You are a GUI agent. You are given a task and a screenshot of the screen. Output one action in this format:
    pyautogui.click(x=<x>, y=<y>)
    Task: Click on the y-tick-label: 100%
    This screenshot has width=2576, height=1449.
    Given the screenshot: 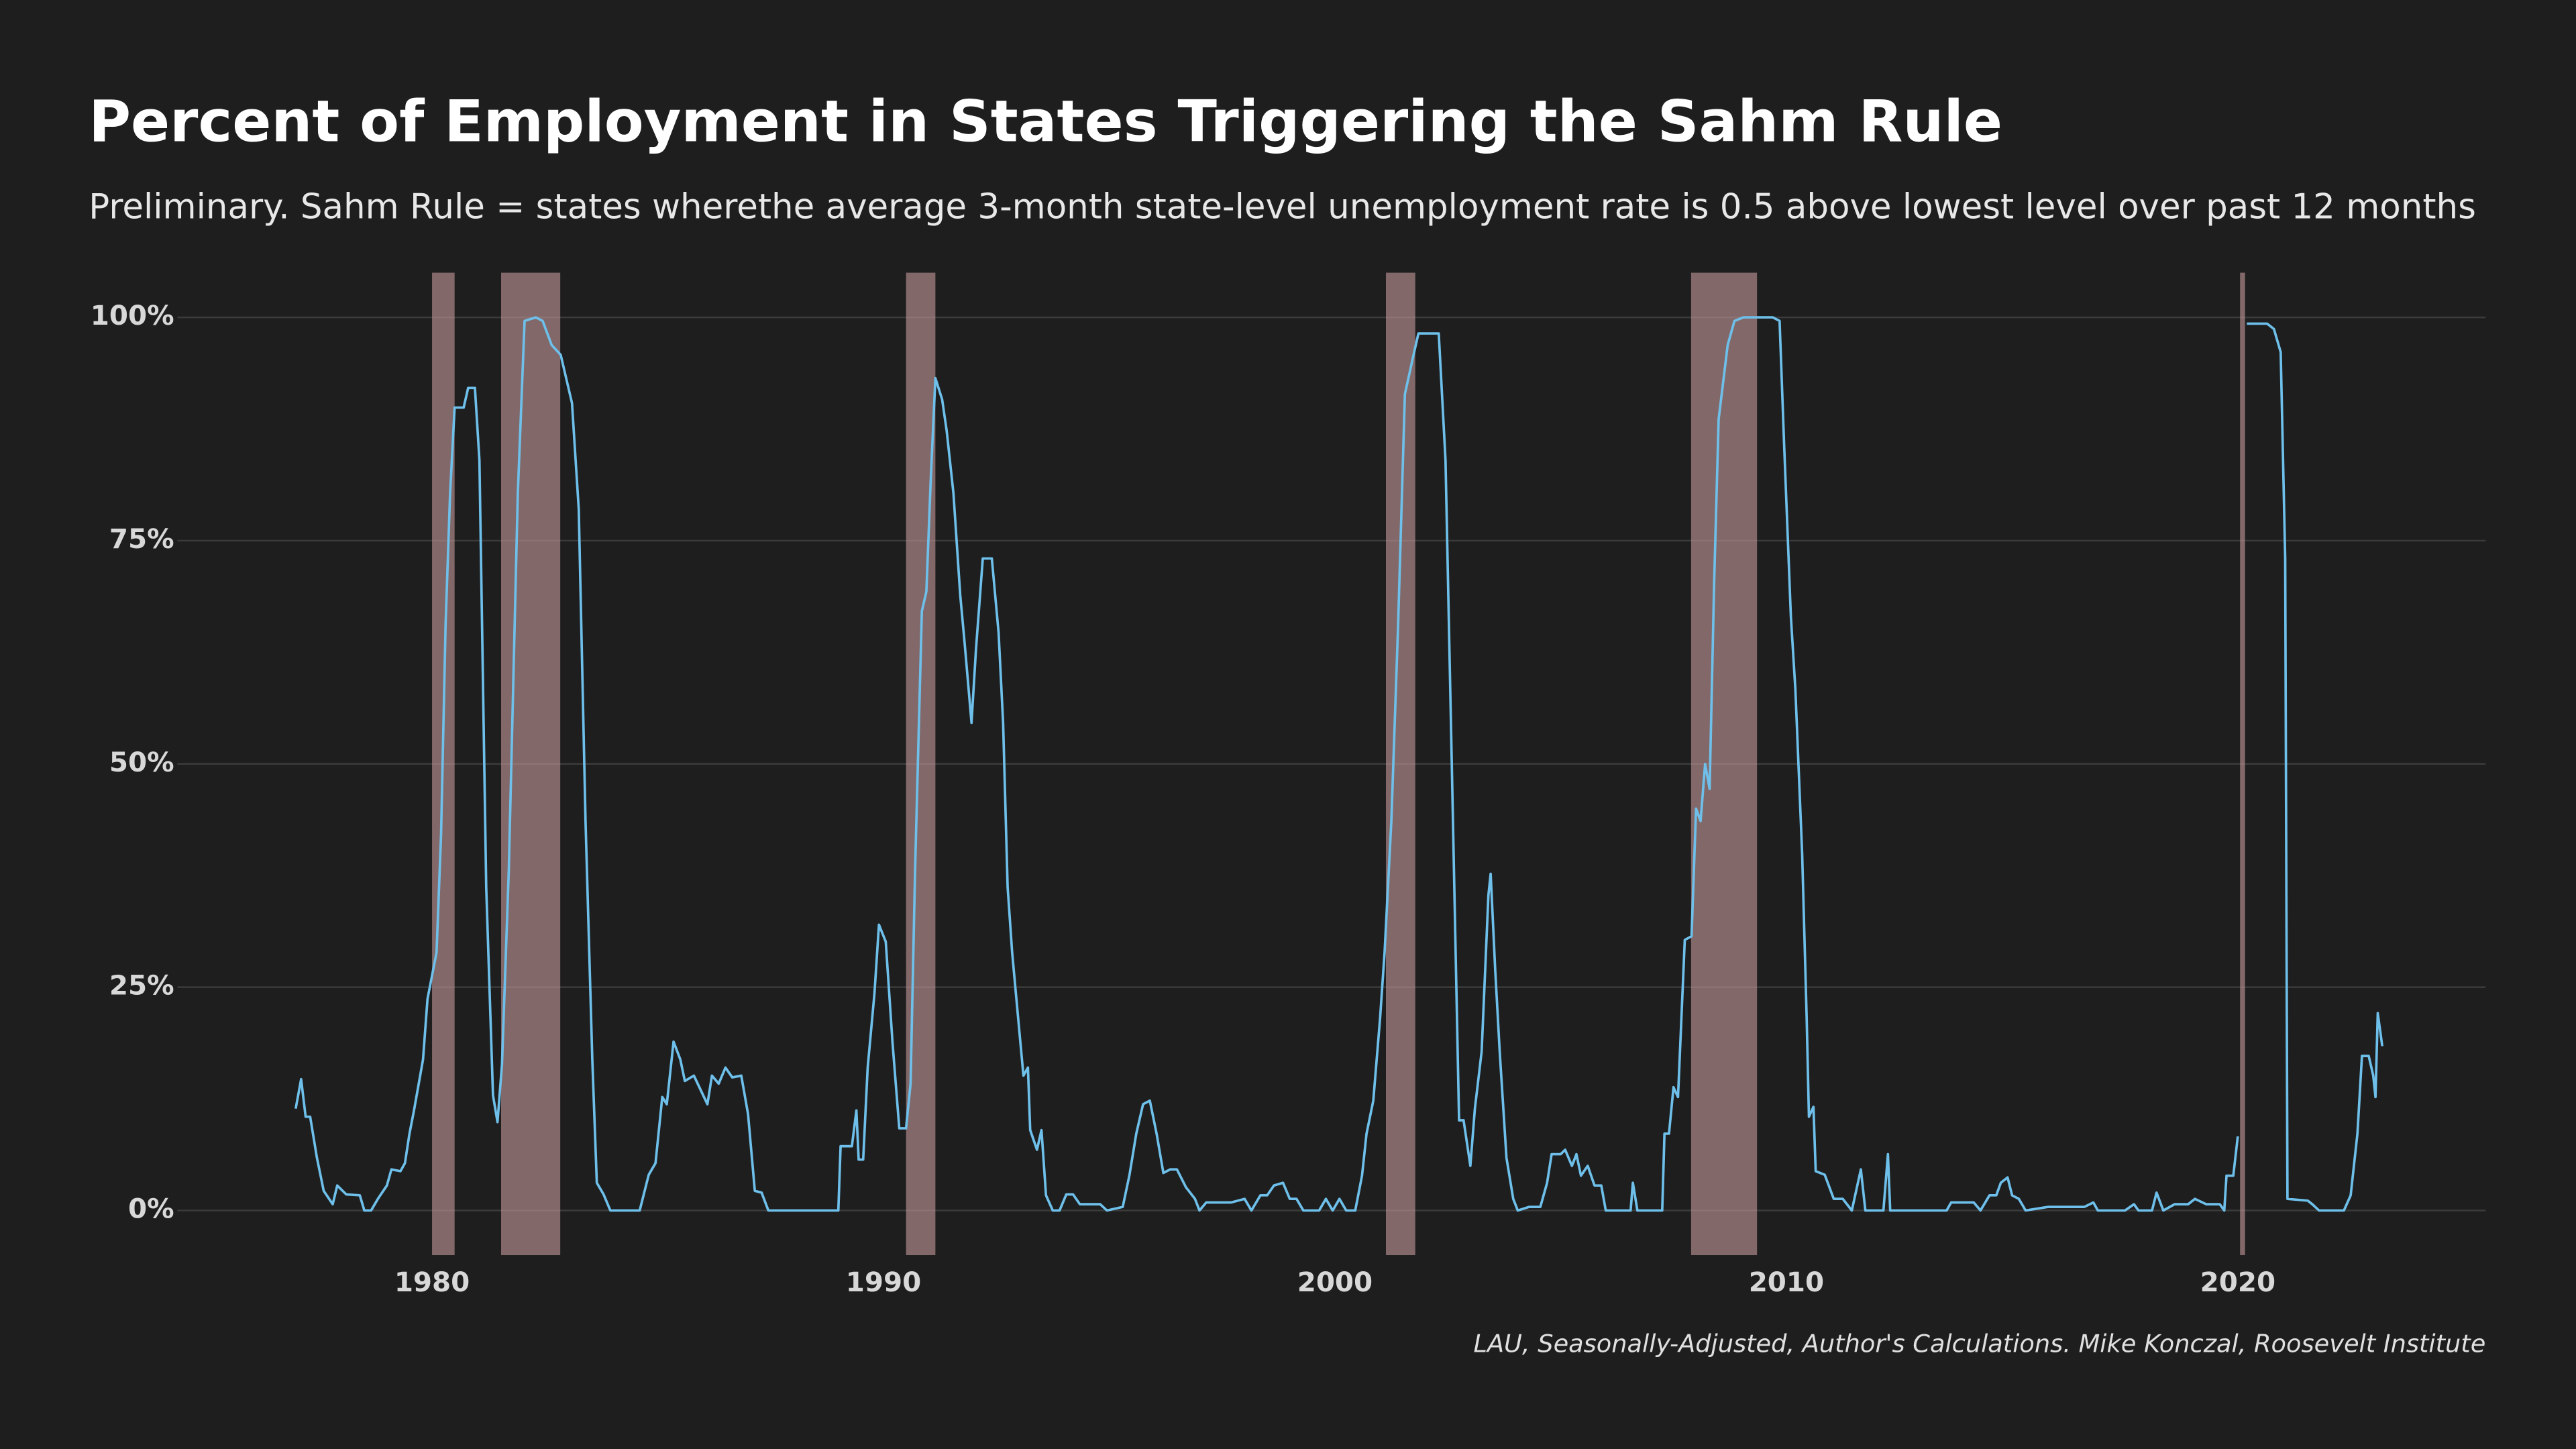 What is the action you would take?
    pyautogui.click(x=132, y=315)
    